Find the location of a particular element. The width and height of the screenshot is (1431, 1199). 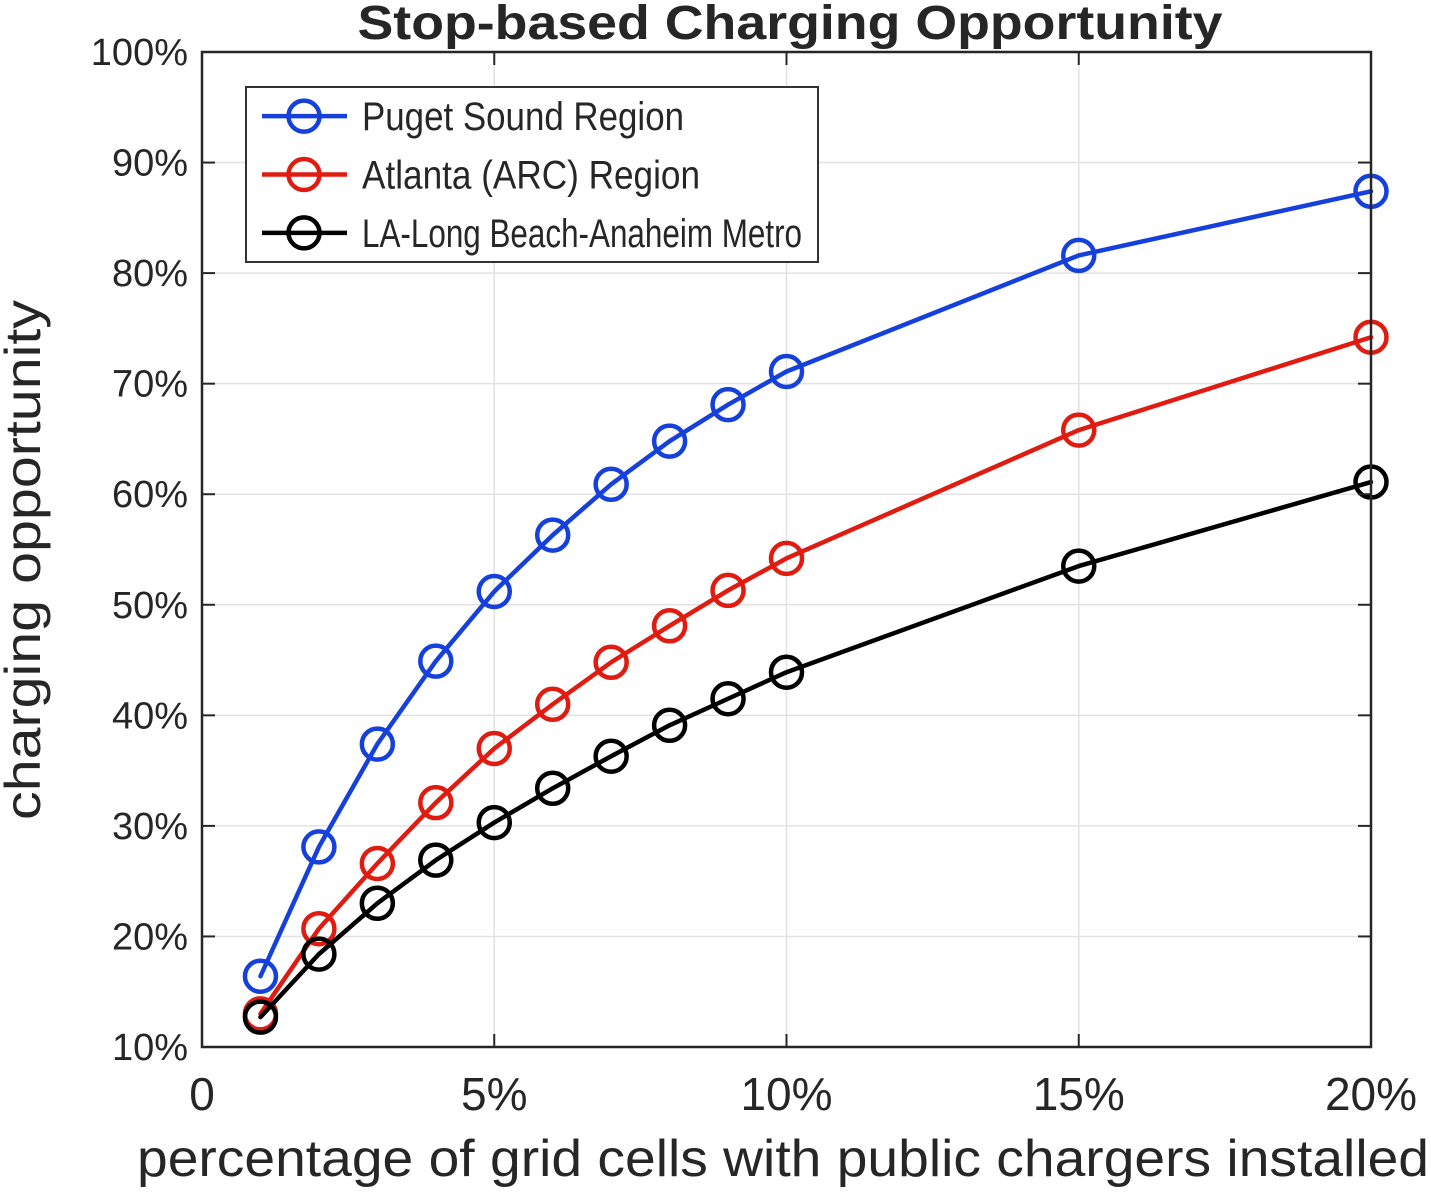

y-tick-label: 50% is located at coordinates (150, 606).